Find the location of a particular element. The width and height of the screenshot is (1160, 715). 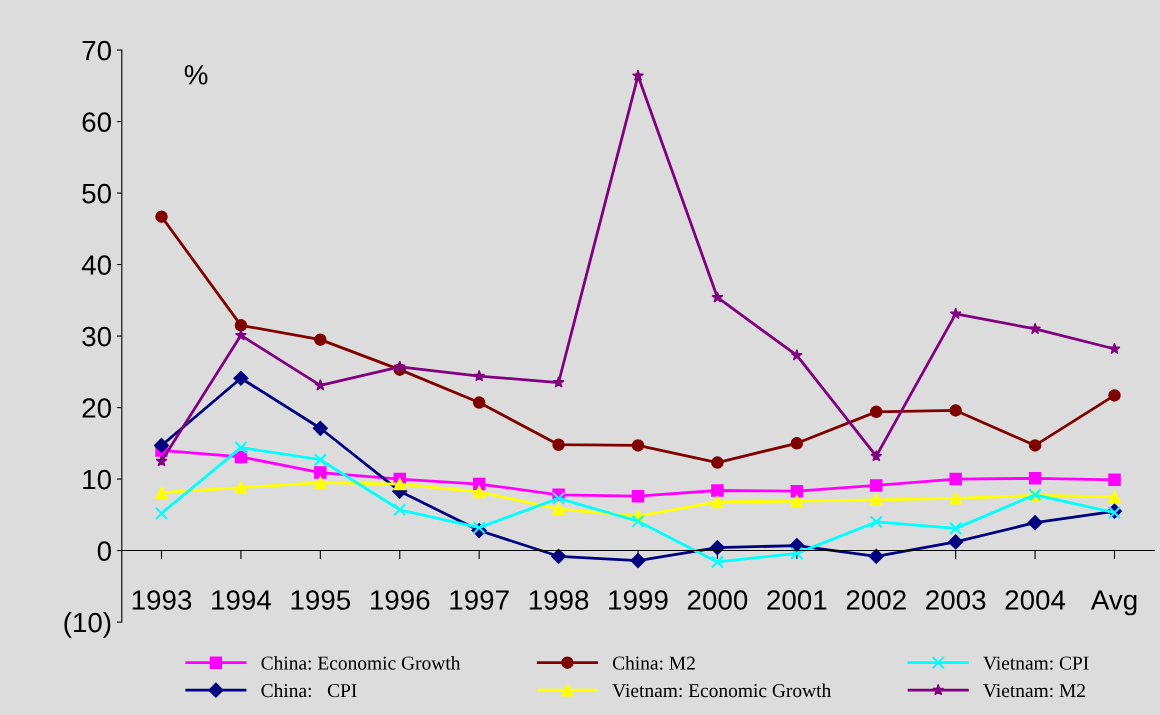

annotation: % is located at coordinates (196, 75).